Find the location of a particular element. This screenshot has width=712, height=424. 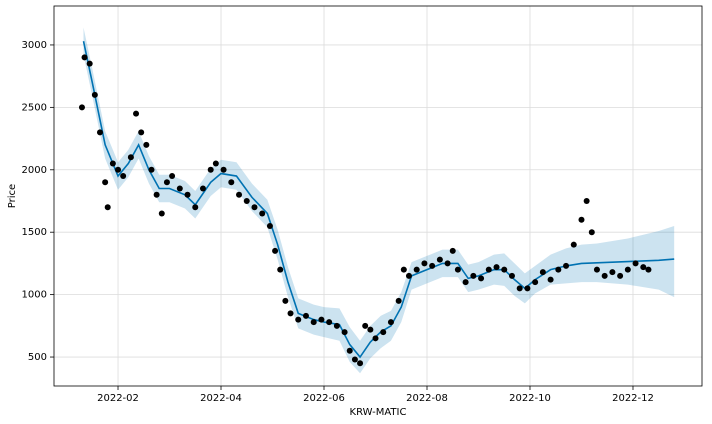

y-tick-label: 2500 is located at coordinates (34, 107).